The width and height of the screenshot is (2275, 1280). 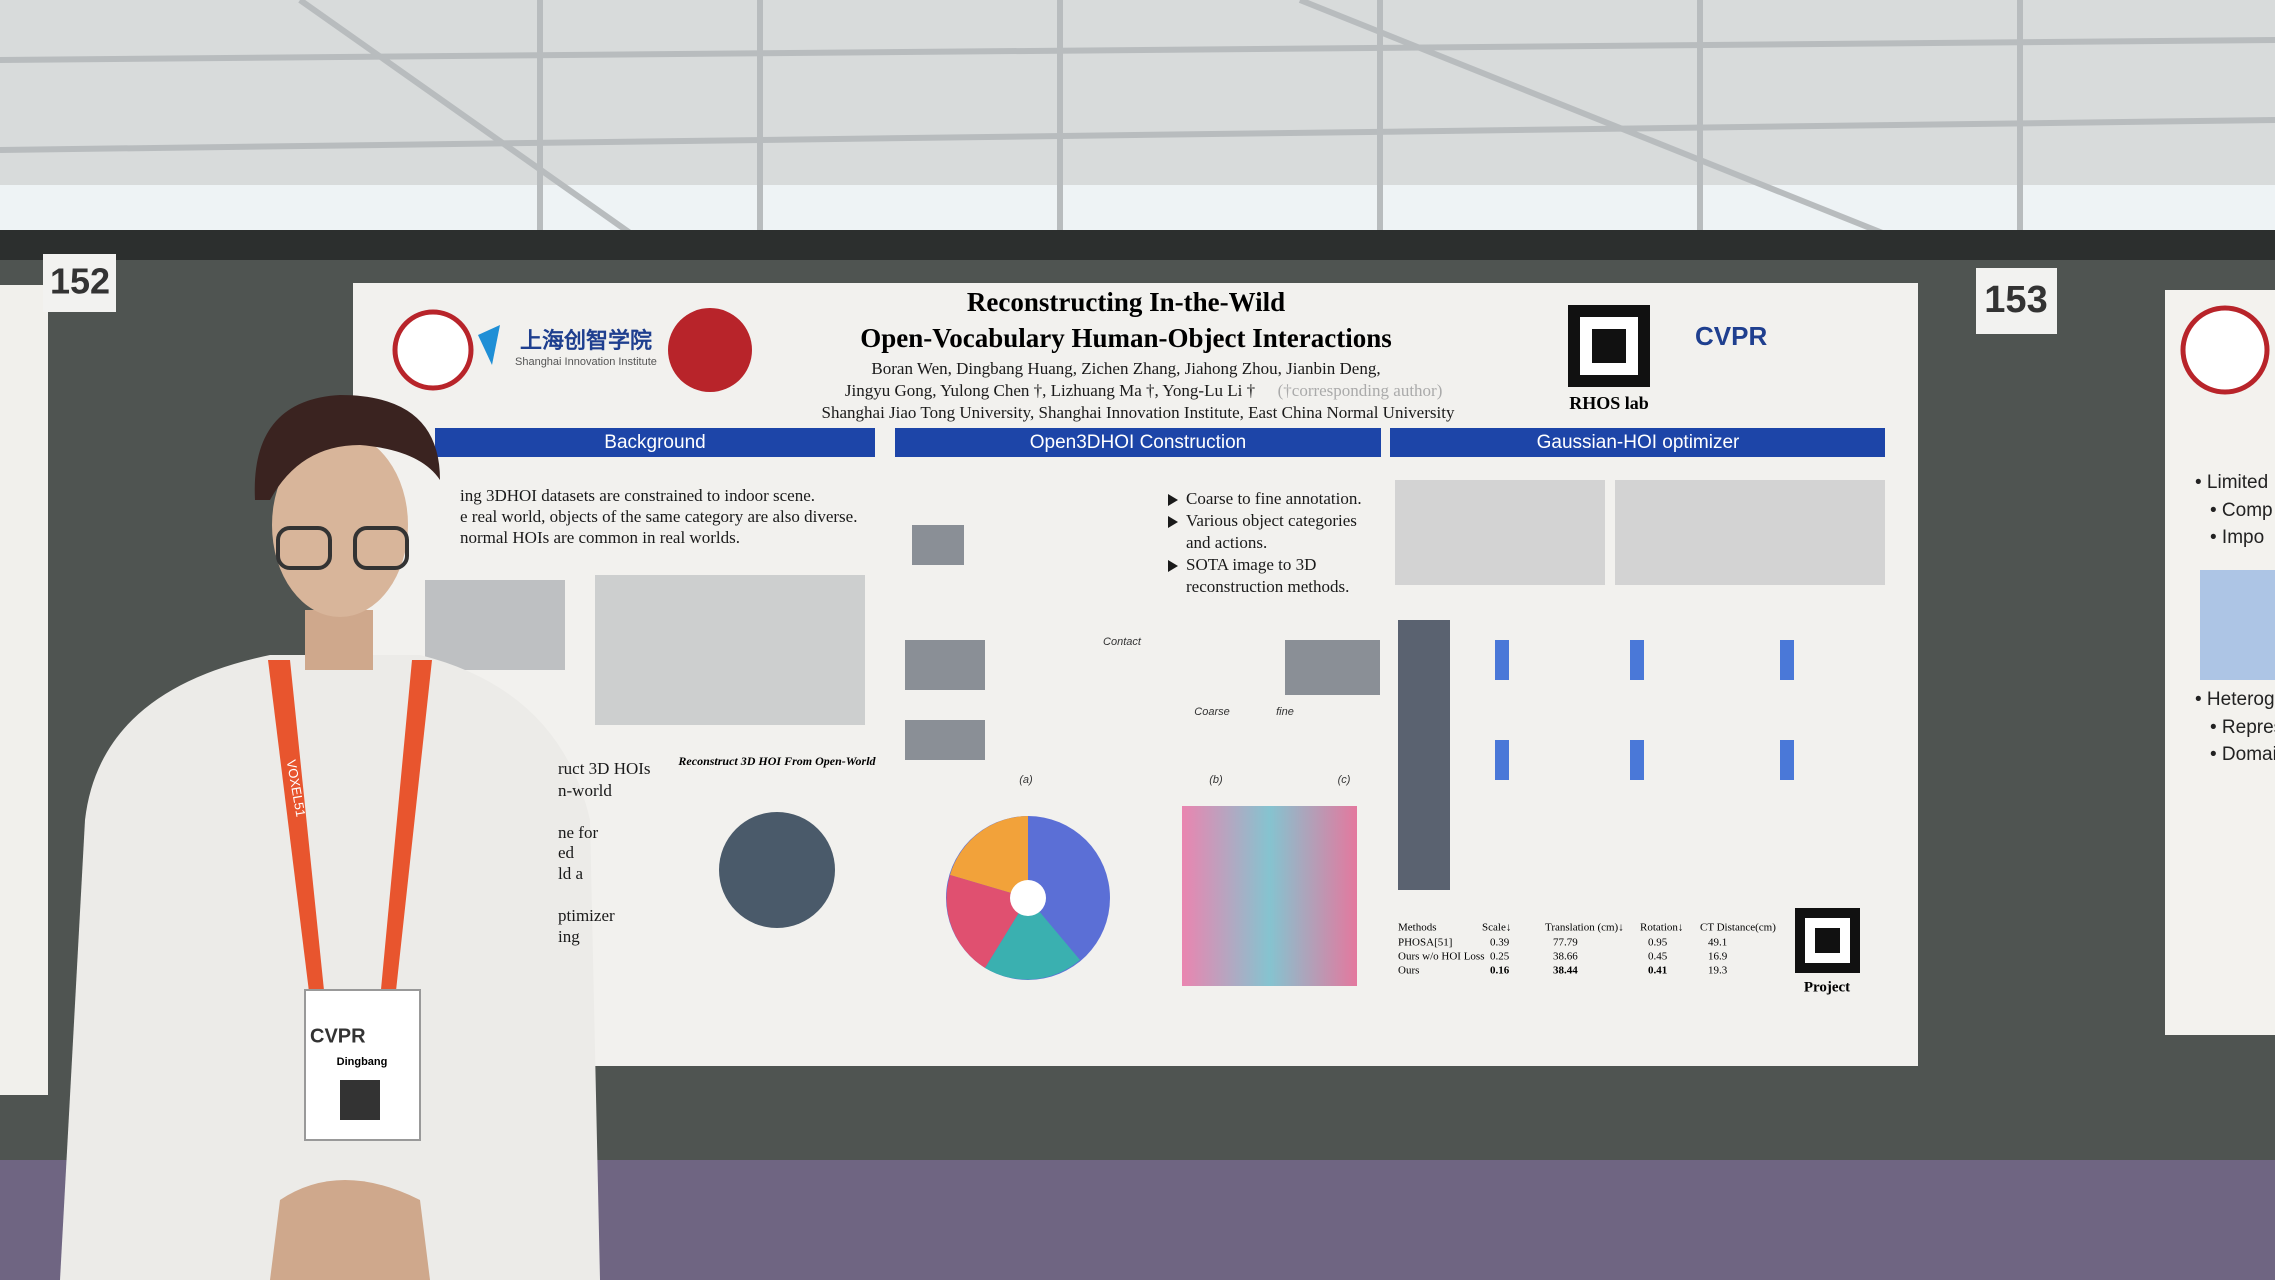 What do you see at coordinates (2242, 754) in the screenshot?
I see `neighbor-text: • Domai` at bounding box center [2242, 754].